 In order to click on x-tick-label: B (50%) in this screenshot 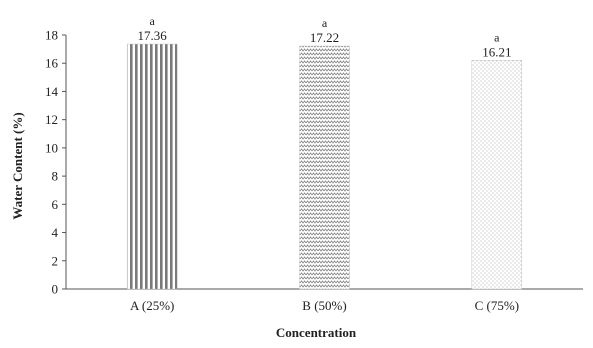, I will do `click(324, 305)`.